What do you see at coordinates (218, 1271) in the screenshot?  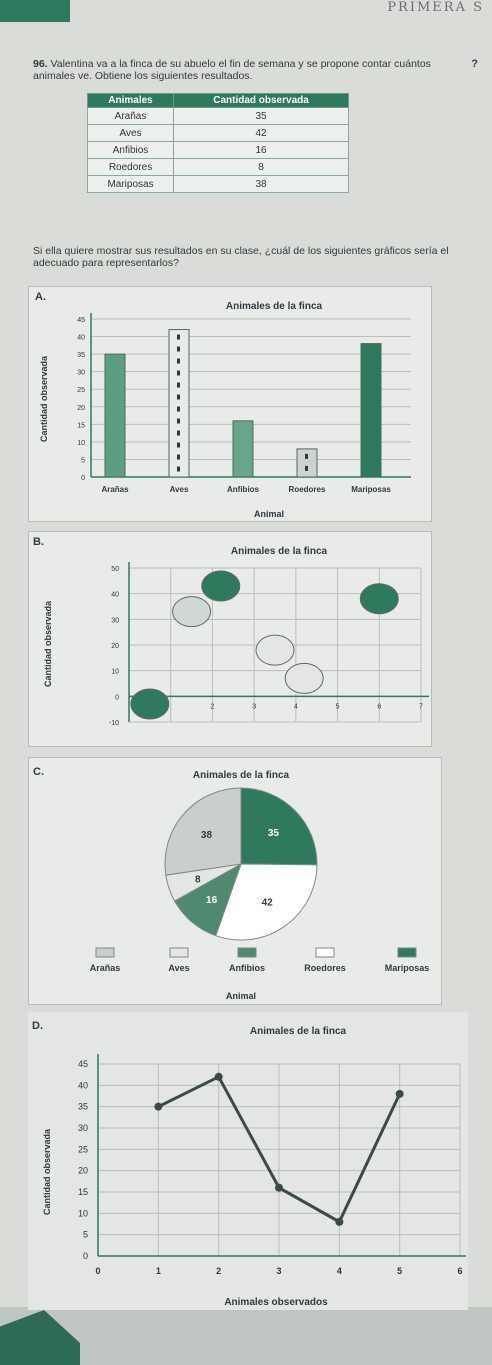 I see `x-tick-label: 2` at bounding box center [218, 1271].